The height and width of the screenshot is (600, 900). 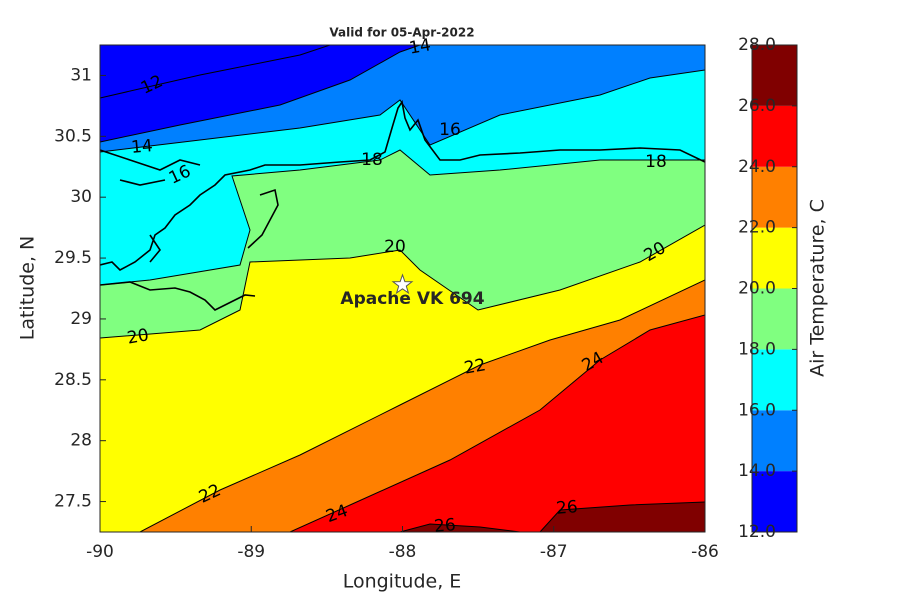 I want to click on y-tick-label: 31, so click(x=81, y=75).